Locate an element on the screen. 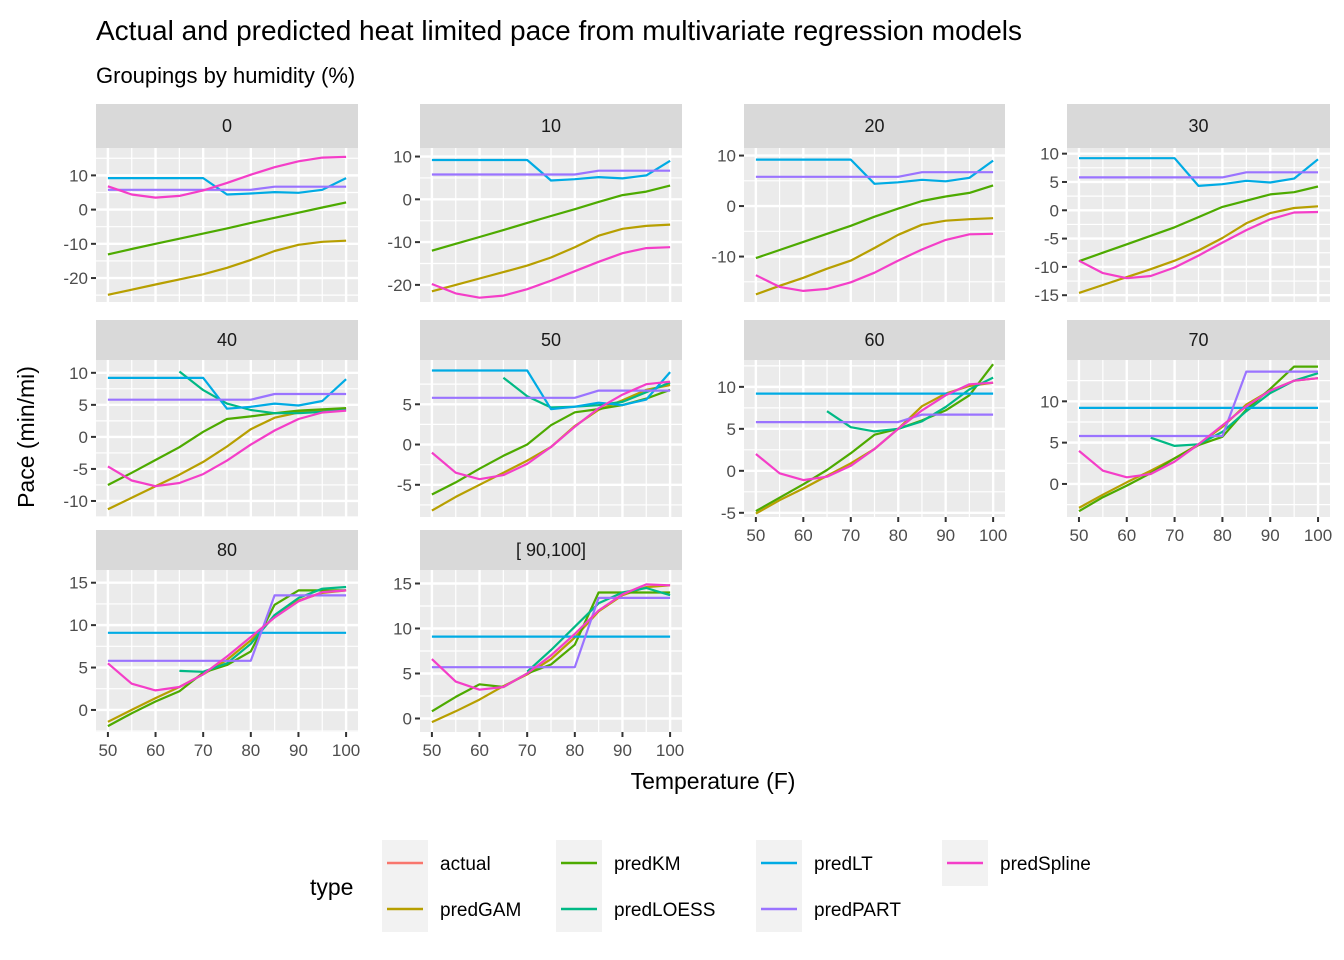 The height and width of the screenshot is (960, 1344). facet-panel-70: 70 0 5 10 50 60 70 80 90 100 is located at coordinates (1186, 432).